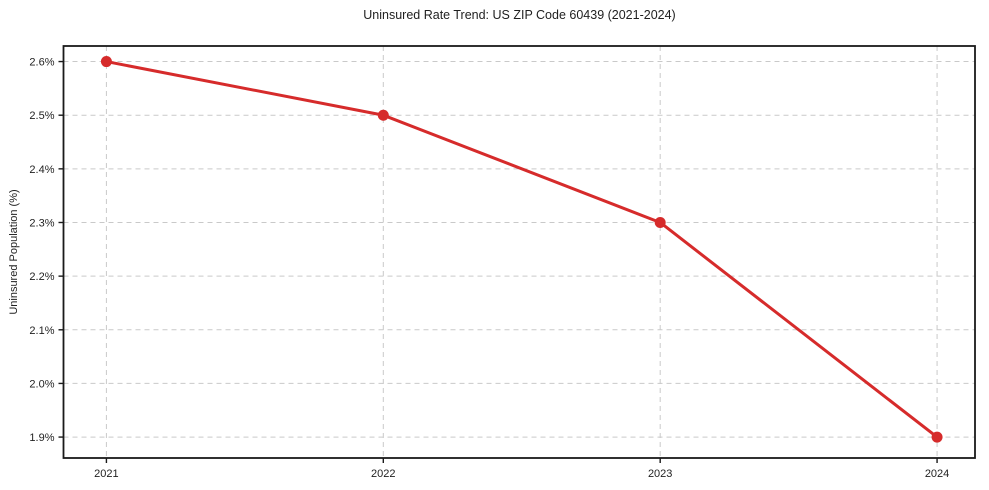 The height and width of the screenshot is (490, 989). I want to click on x-tick-label: 2024, so click(937, 474).